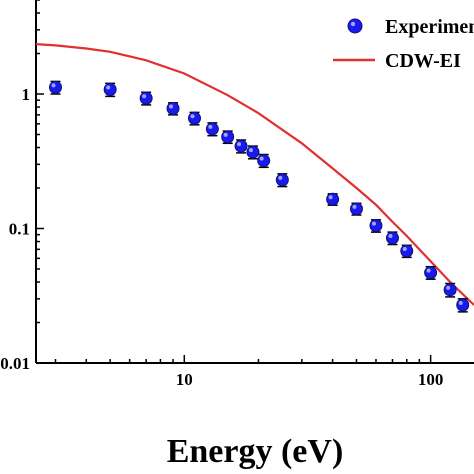  I want to click on legend-label-experiment: Experiment, so click(429, 27).